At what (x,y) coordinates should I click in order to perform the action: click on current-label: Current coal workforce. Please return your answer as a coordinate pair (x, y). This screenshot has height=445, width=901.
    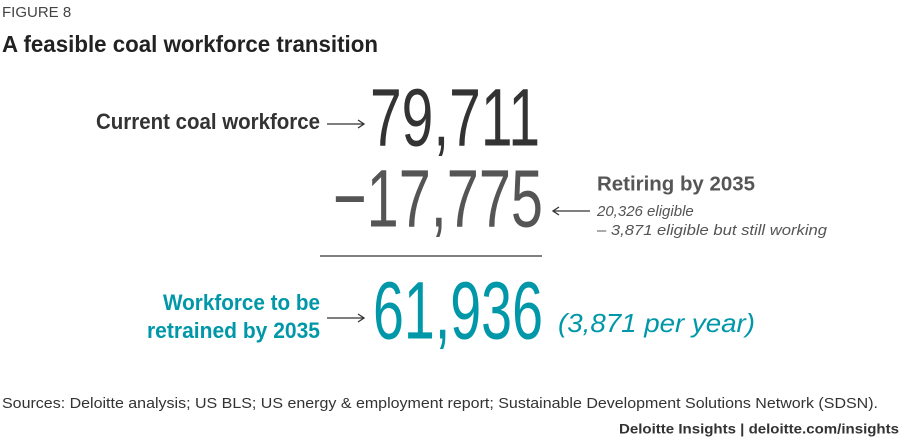
    Looking at the image, I should click on (208, 121).